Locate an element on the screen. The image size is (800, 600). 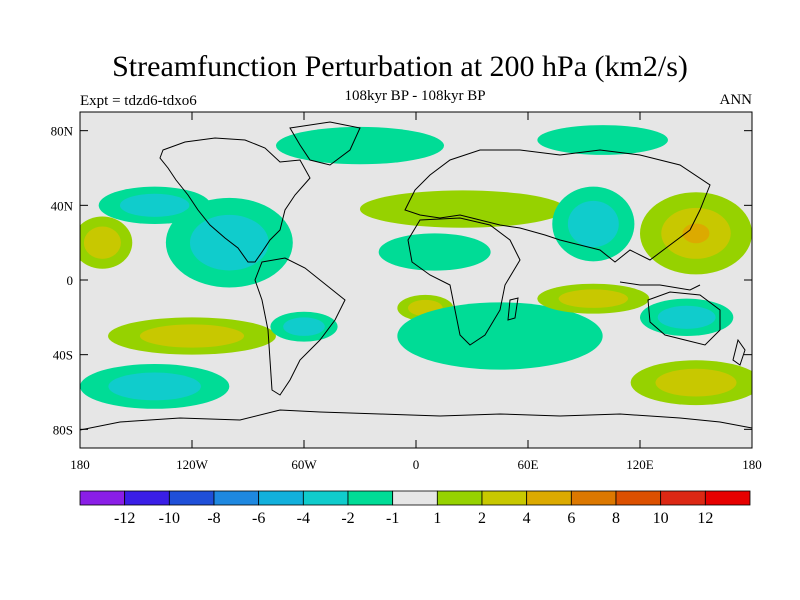
coast-north-america is located at coordinates (235, 200).